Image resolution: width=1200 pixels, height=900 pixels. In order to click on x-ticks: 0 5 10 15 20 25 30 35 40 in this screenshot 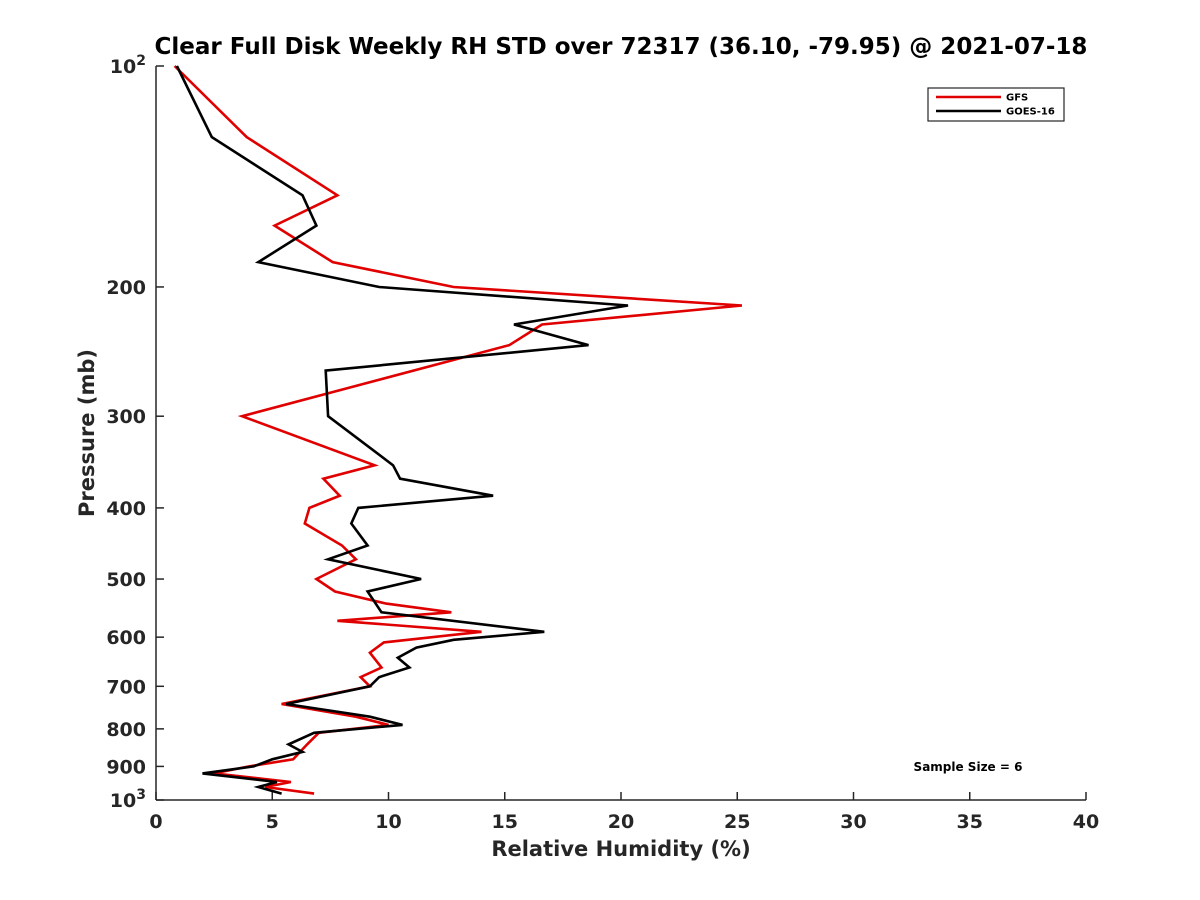, I will do `click(624, 812)`.